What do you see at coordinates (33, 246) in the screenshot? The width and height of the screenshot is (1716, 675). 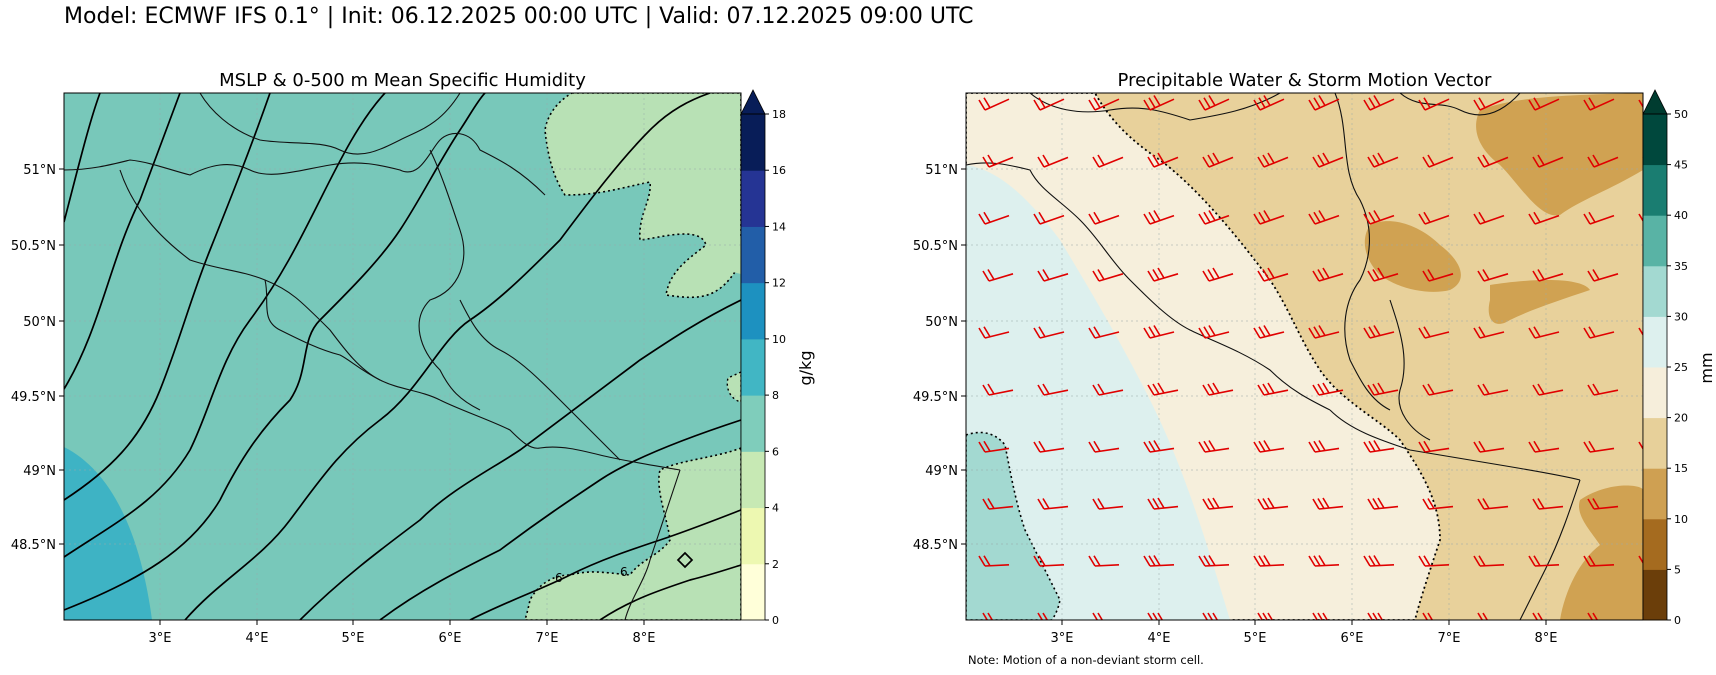 I see `y-tick-label: 50.5°N` at bounding box center [33, 246].